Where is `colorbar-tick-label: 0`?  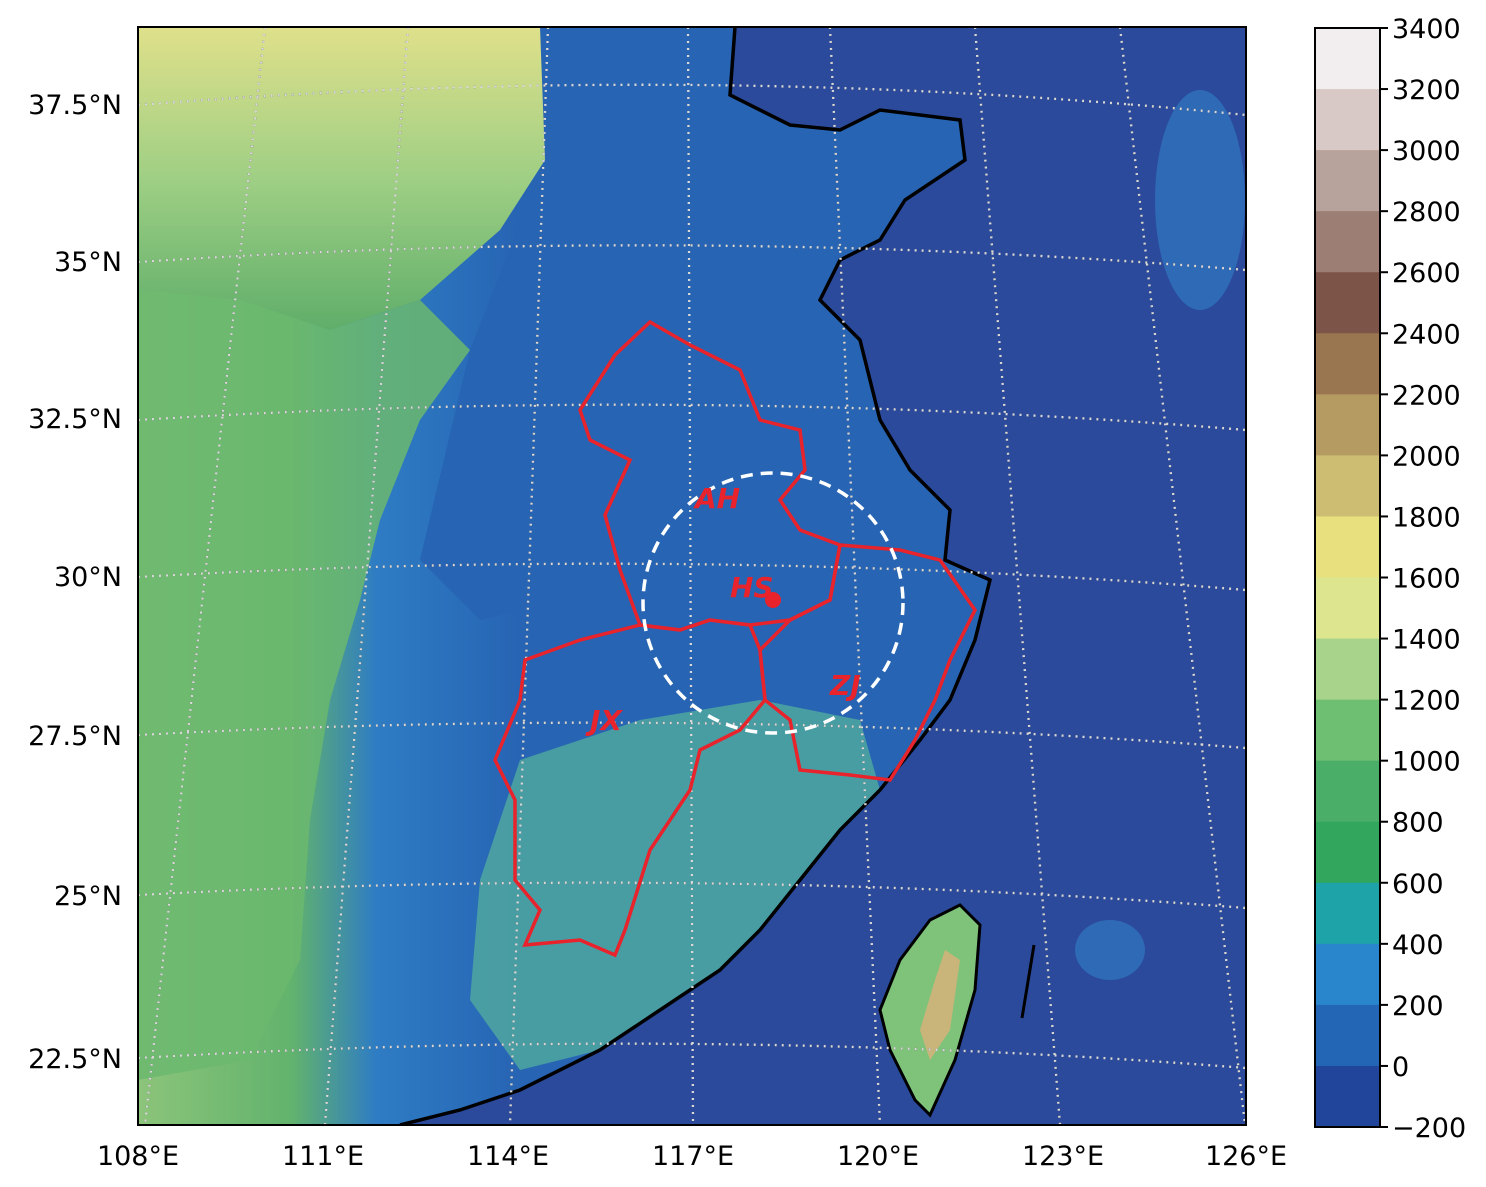 colorbar-tick-label: 0 is located at coordinates (1400, 1067).